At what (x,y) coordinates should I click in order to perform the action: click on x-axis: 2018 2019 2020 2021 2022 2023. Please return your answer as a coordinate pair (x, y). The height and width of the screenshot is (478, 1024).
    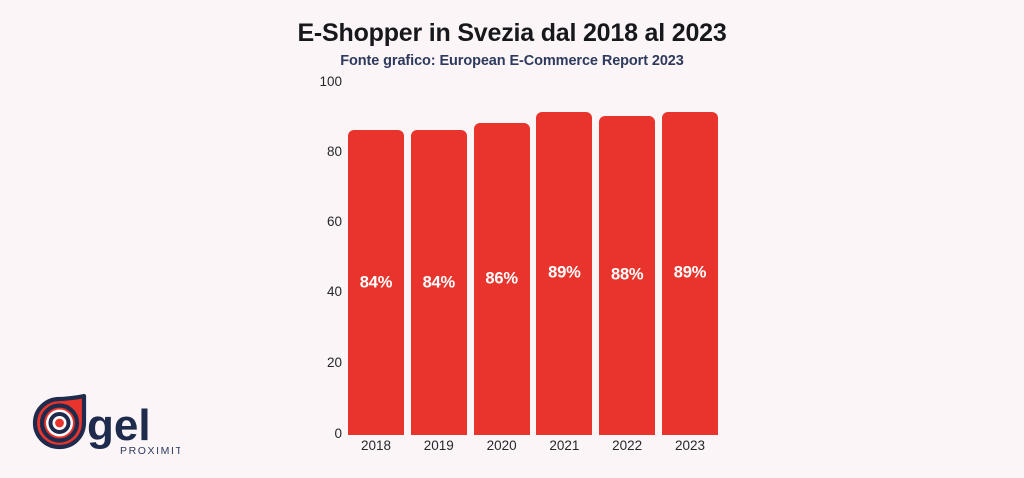
    Looking at the image, I should click on (533, 446).